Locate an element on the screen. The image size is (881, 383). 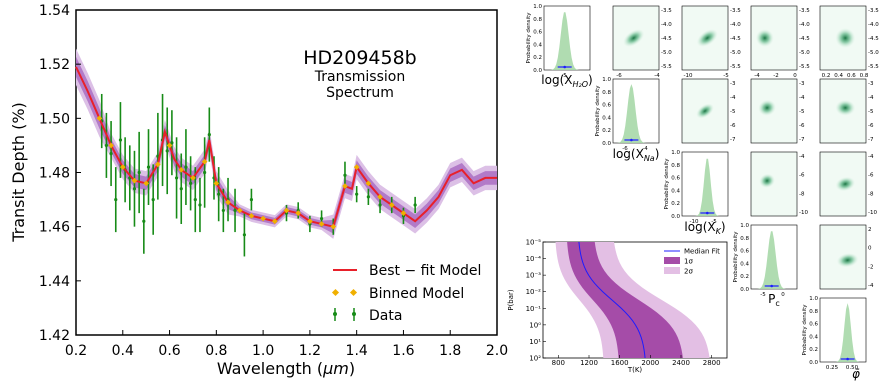
corner-ytick-label: -8 is located at coordinates (802, 194).